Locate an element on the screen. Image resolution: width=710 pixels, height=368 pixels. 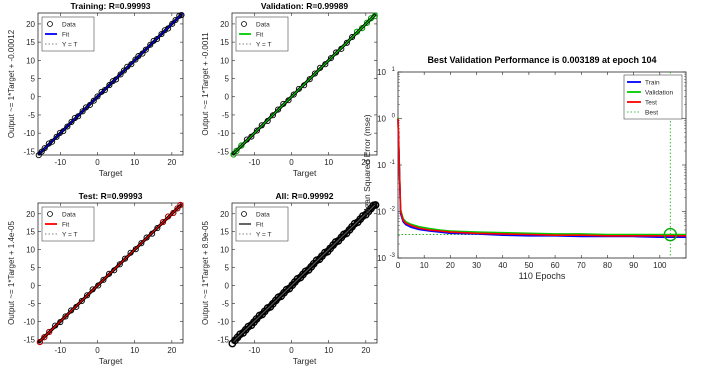
y-axis-label: Output ~= 1*Target + -0.00012 is located at coordinates (11, 83).